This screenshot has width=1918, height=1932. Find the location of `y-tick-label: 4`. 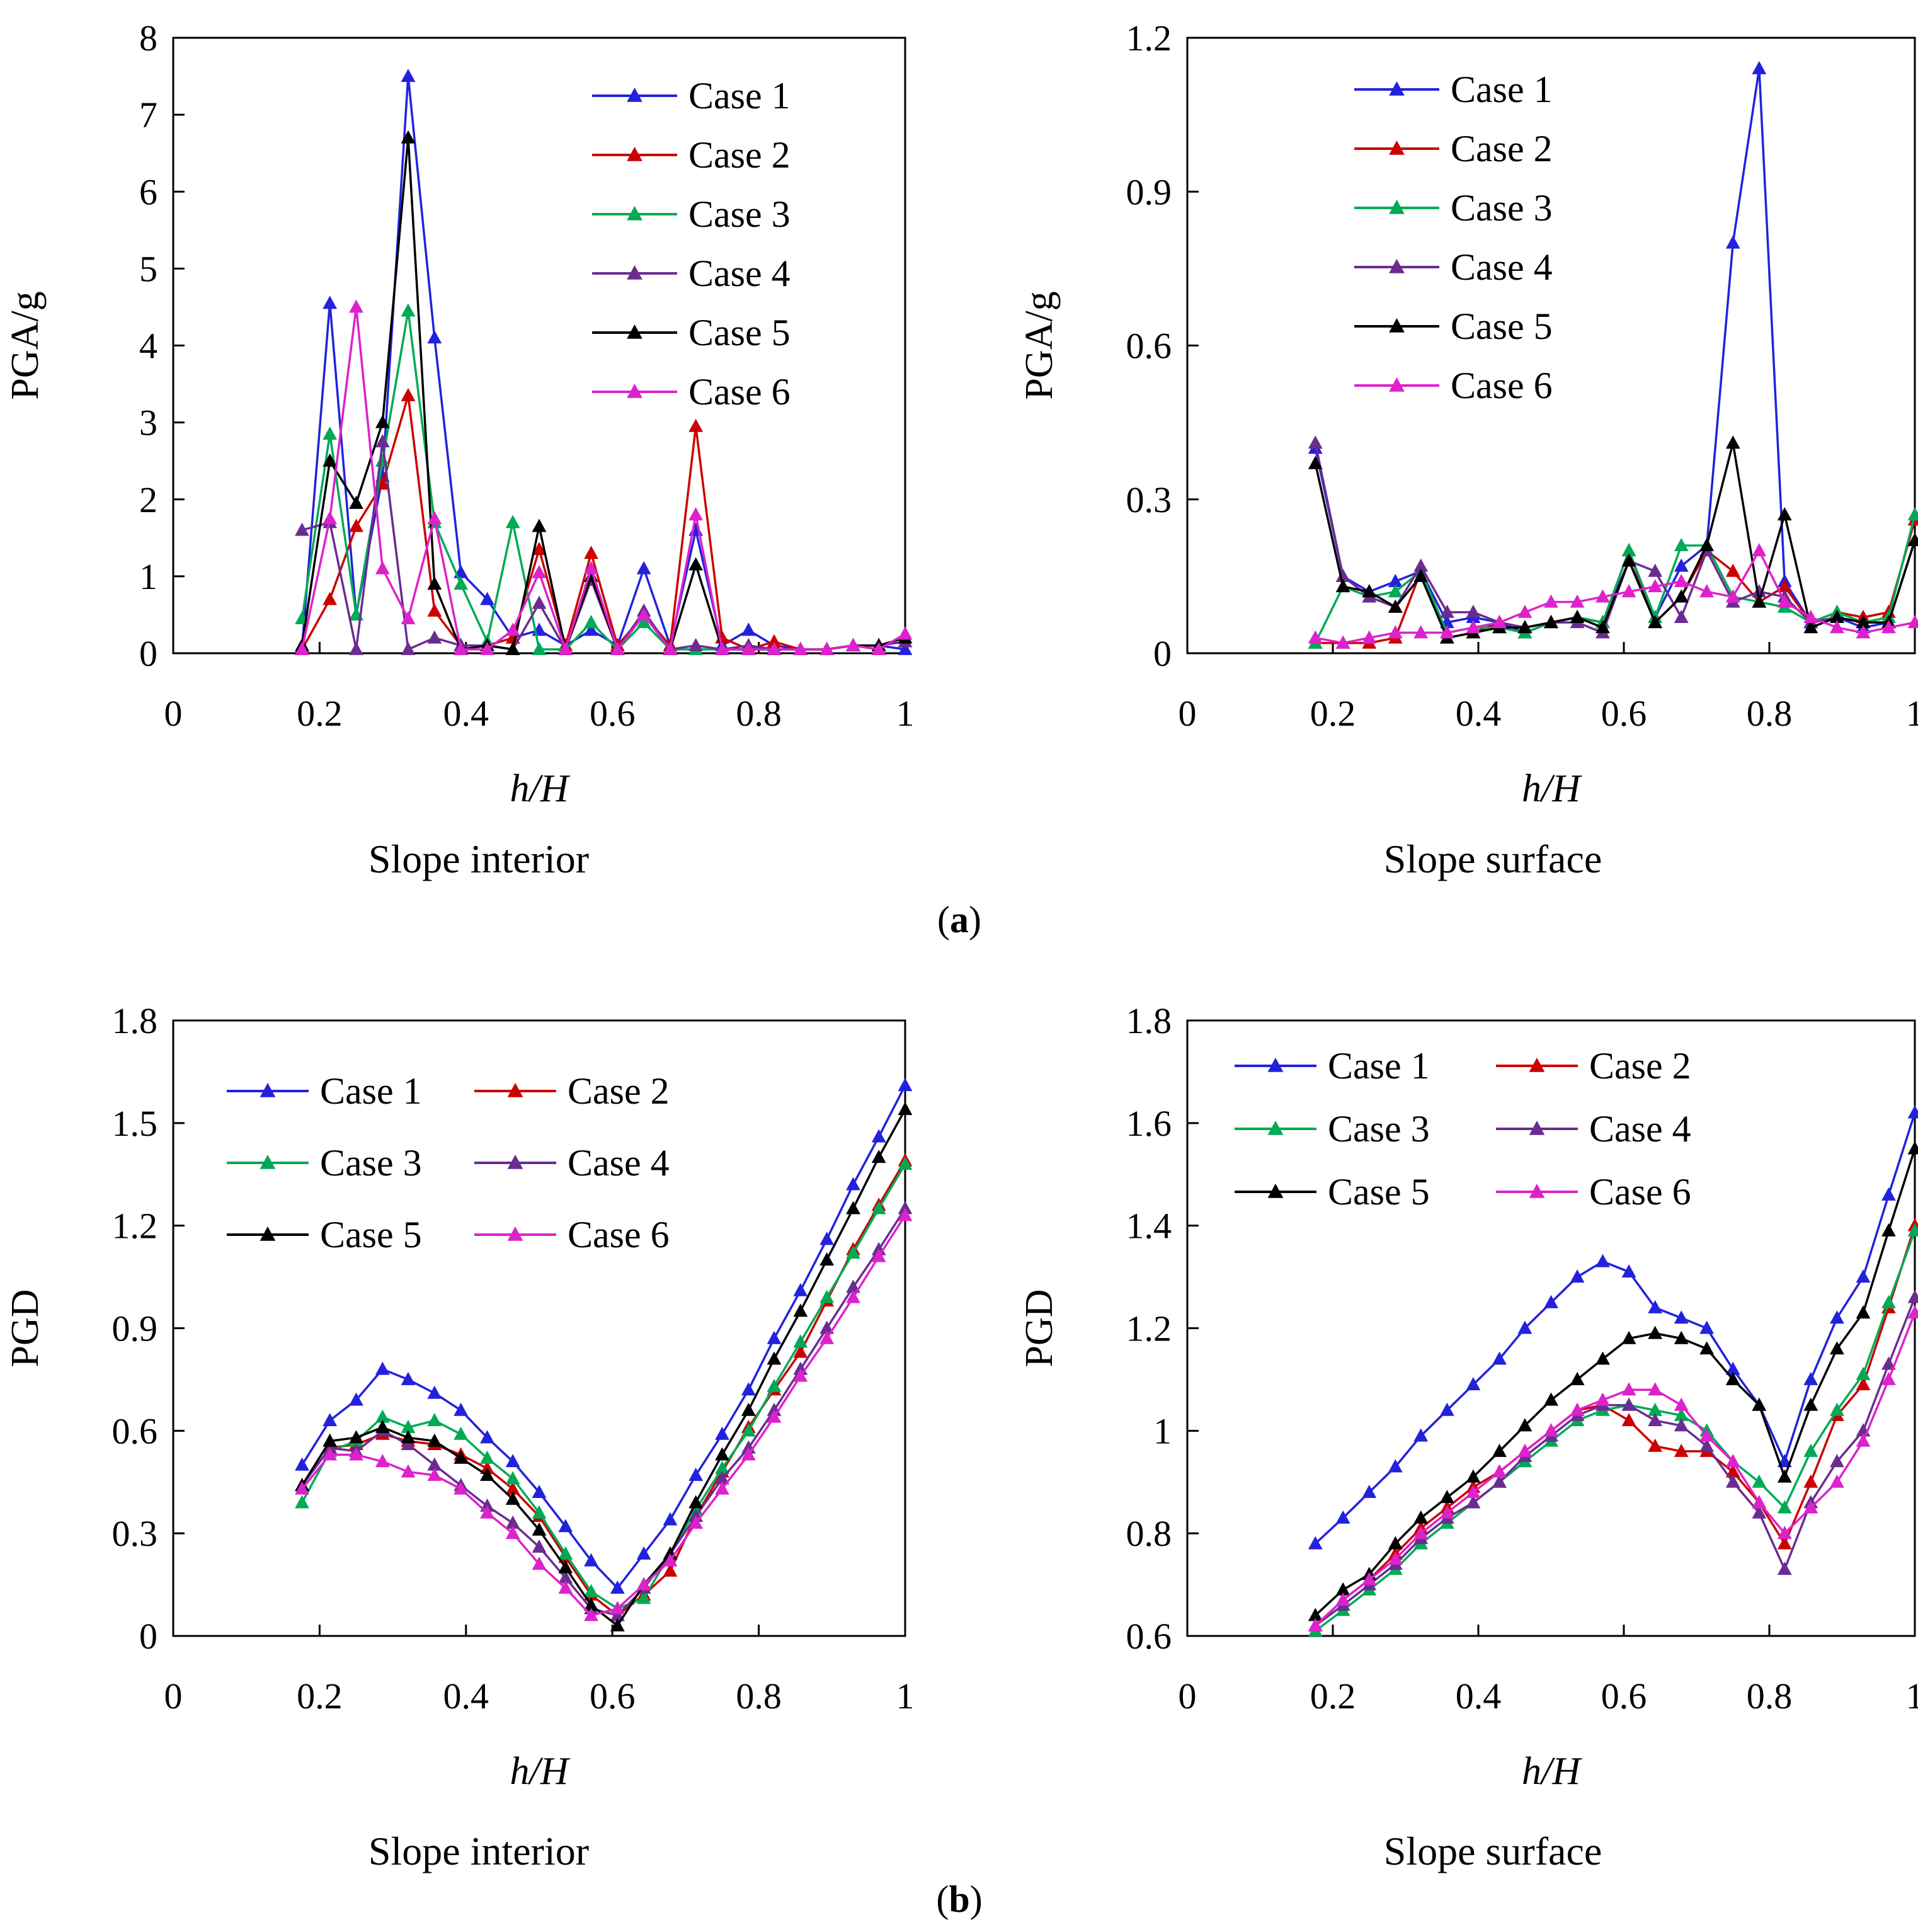

y-tick-label: 4 is located at coordinates (148, 346).